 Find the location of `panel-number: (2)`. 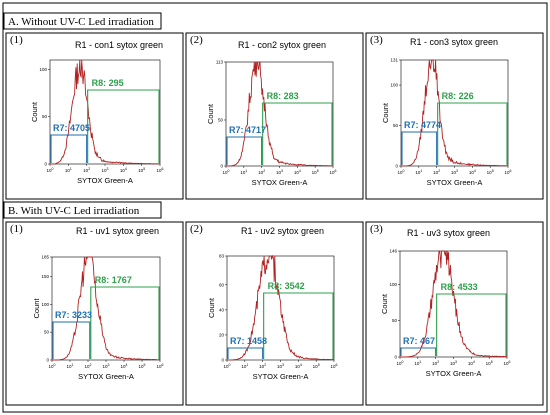

panel-number: (2) is located at coordinates (196, 40).